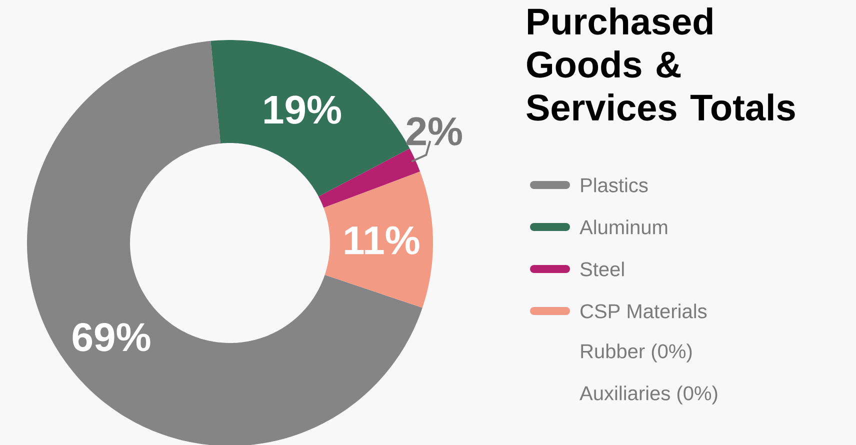 The height and width of the screenshot is (445, 856). What do you see at coordinates (624, 227) in the screenshot?
I see `legend-label: Aluminum` at bounding box center [624, 227].